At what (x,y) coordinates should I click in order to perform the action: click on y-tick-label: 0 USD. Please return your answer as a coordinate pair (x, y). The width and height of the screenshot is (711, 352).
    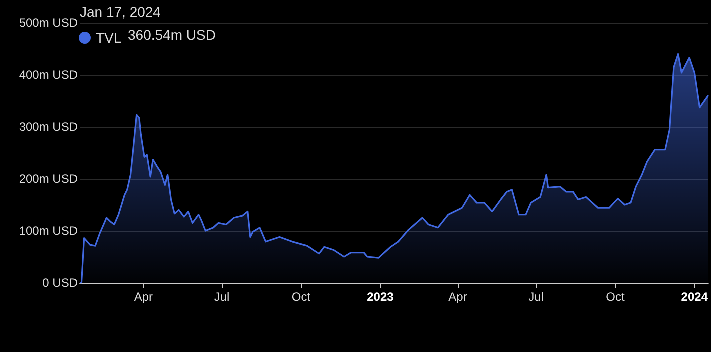
    Looking at the image, I should click on (60, 283).